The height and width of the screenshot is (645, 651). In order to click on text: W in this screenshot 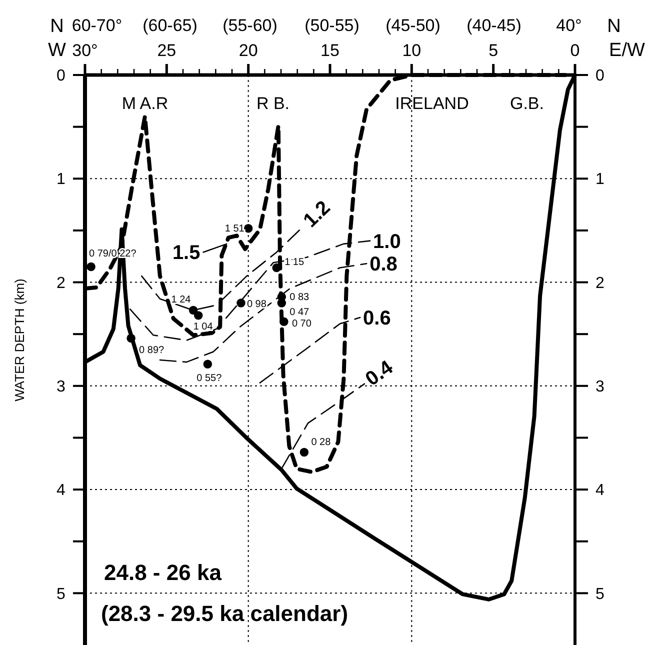, I will do `click(57, 50)`.